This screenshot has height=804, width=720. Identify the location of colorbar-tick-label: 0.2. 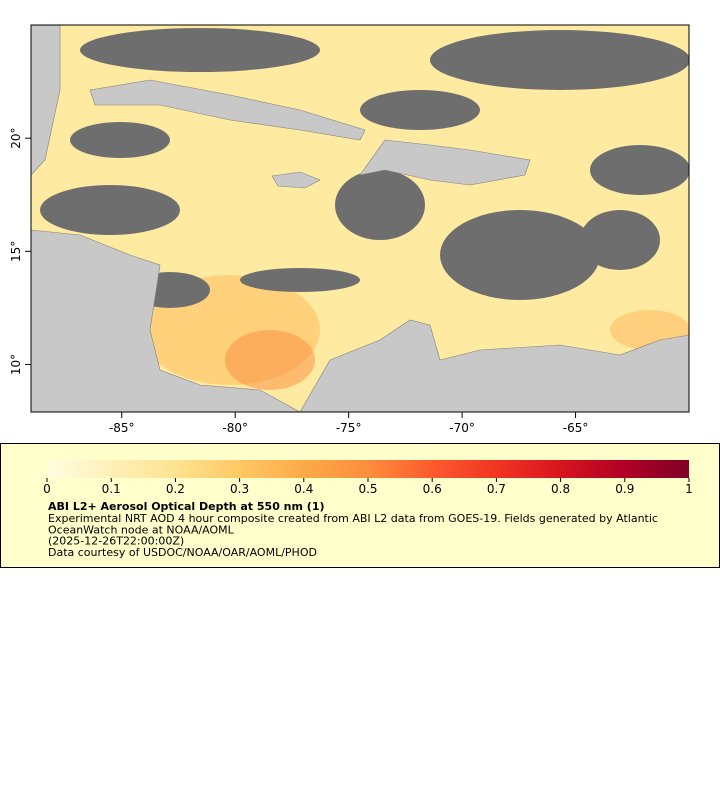
(175, 489).